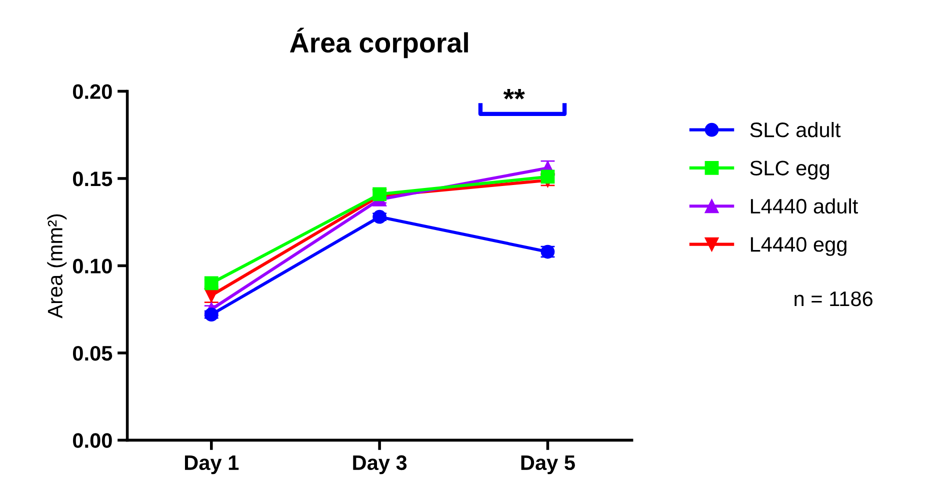 This screenshot has height=488, width=943. What do you see at coordinates (548, 465) in the screenshot?
I see `x-tick-label: Day 5` at bounding box center [548, 465].